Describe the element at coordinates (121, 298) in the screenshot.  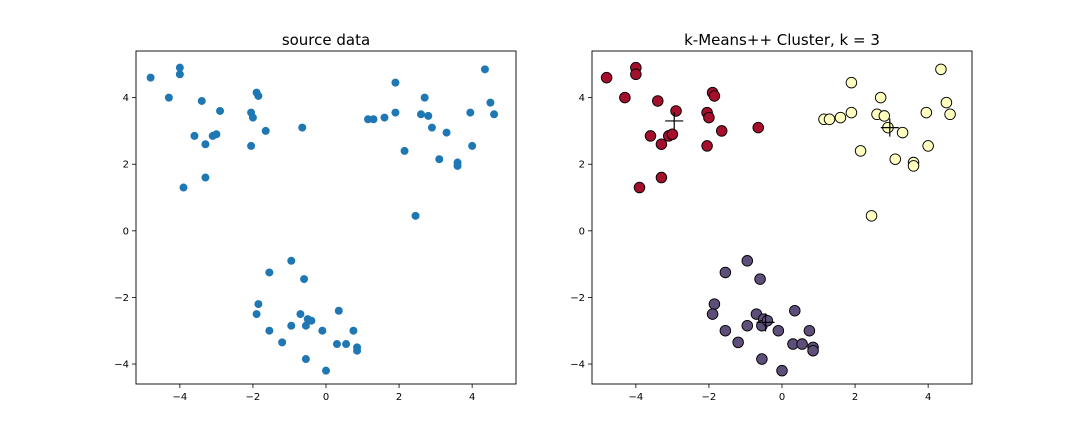
I see `y-tick-label: −2` at that location.